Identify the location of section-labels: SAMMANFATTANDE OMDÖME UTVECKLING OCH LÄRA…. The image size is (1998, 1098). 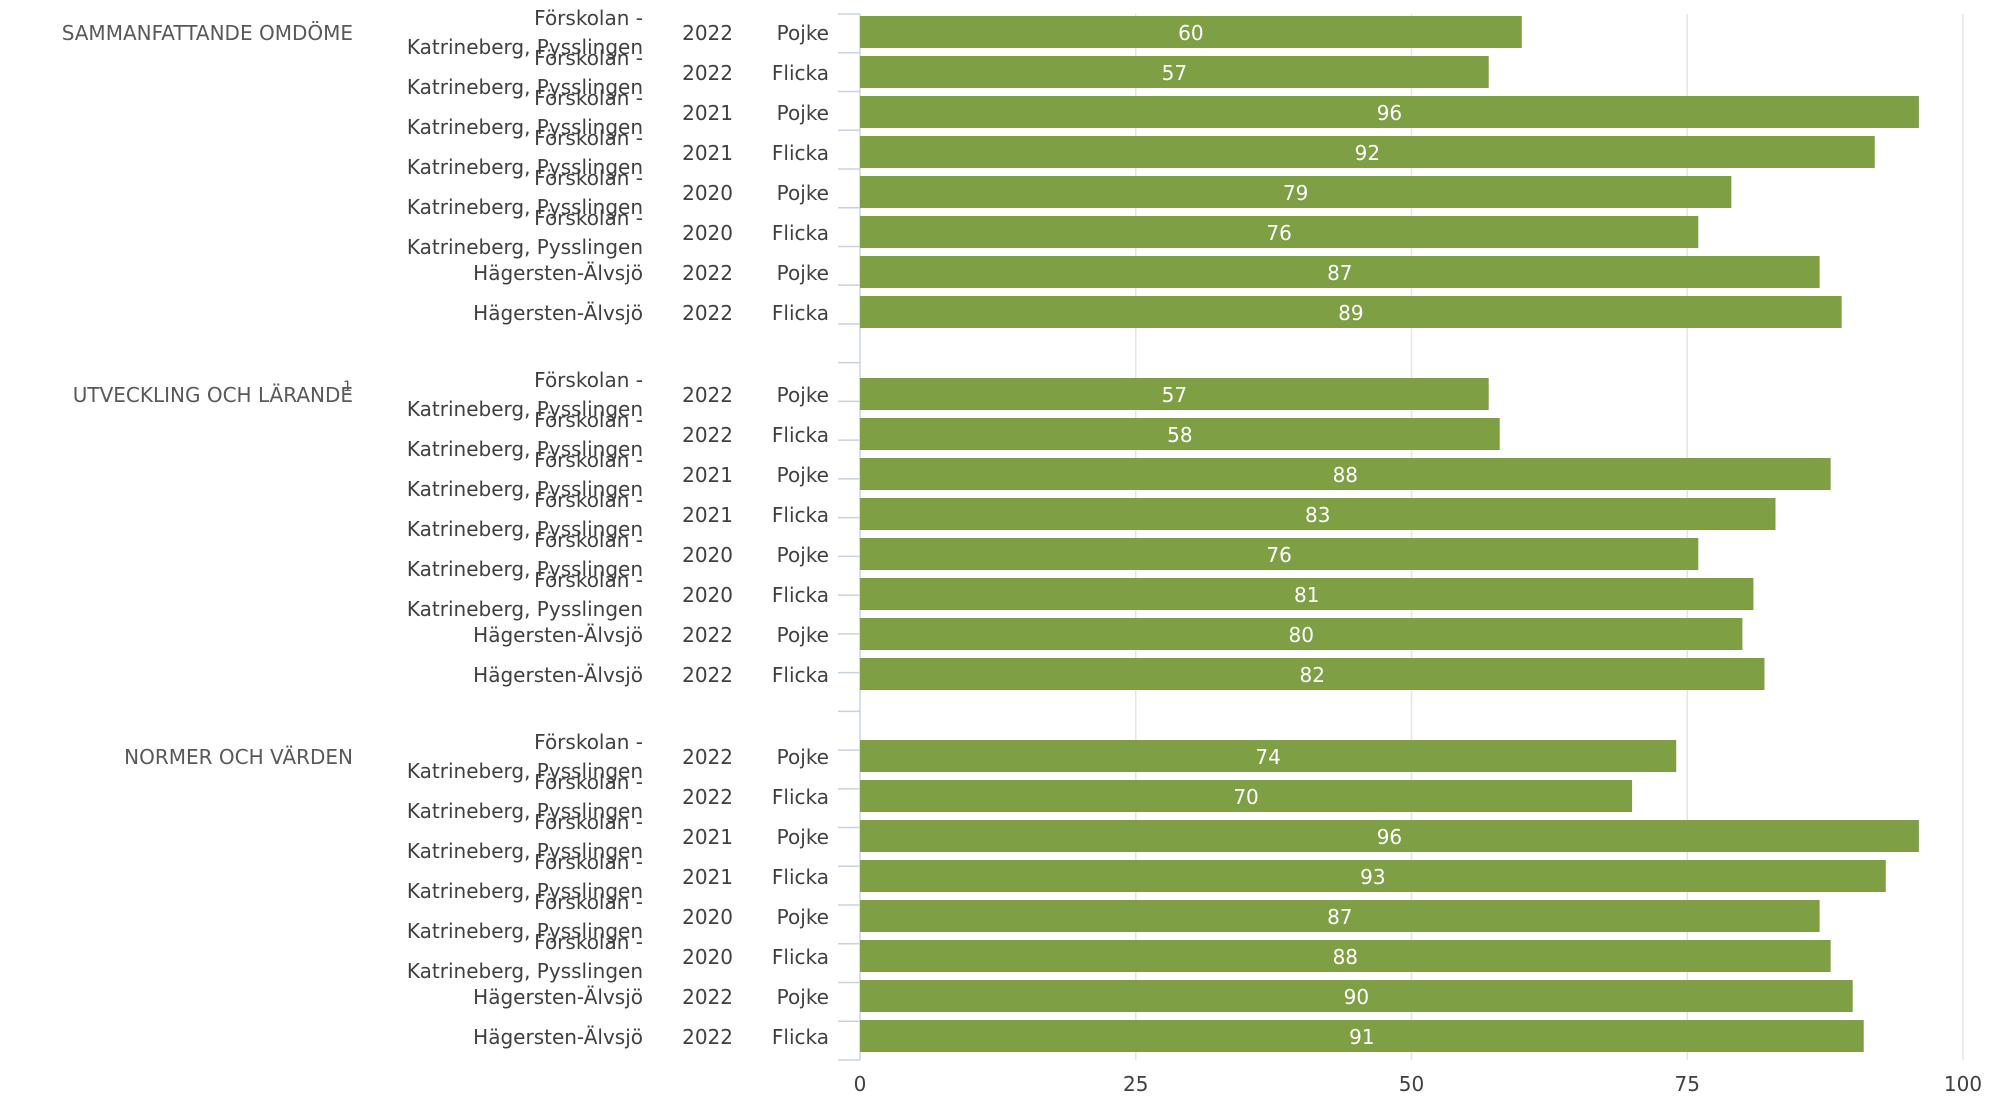
(207, 395).